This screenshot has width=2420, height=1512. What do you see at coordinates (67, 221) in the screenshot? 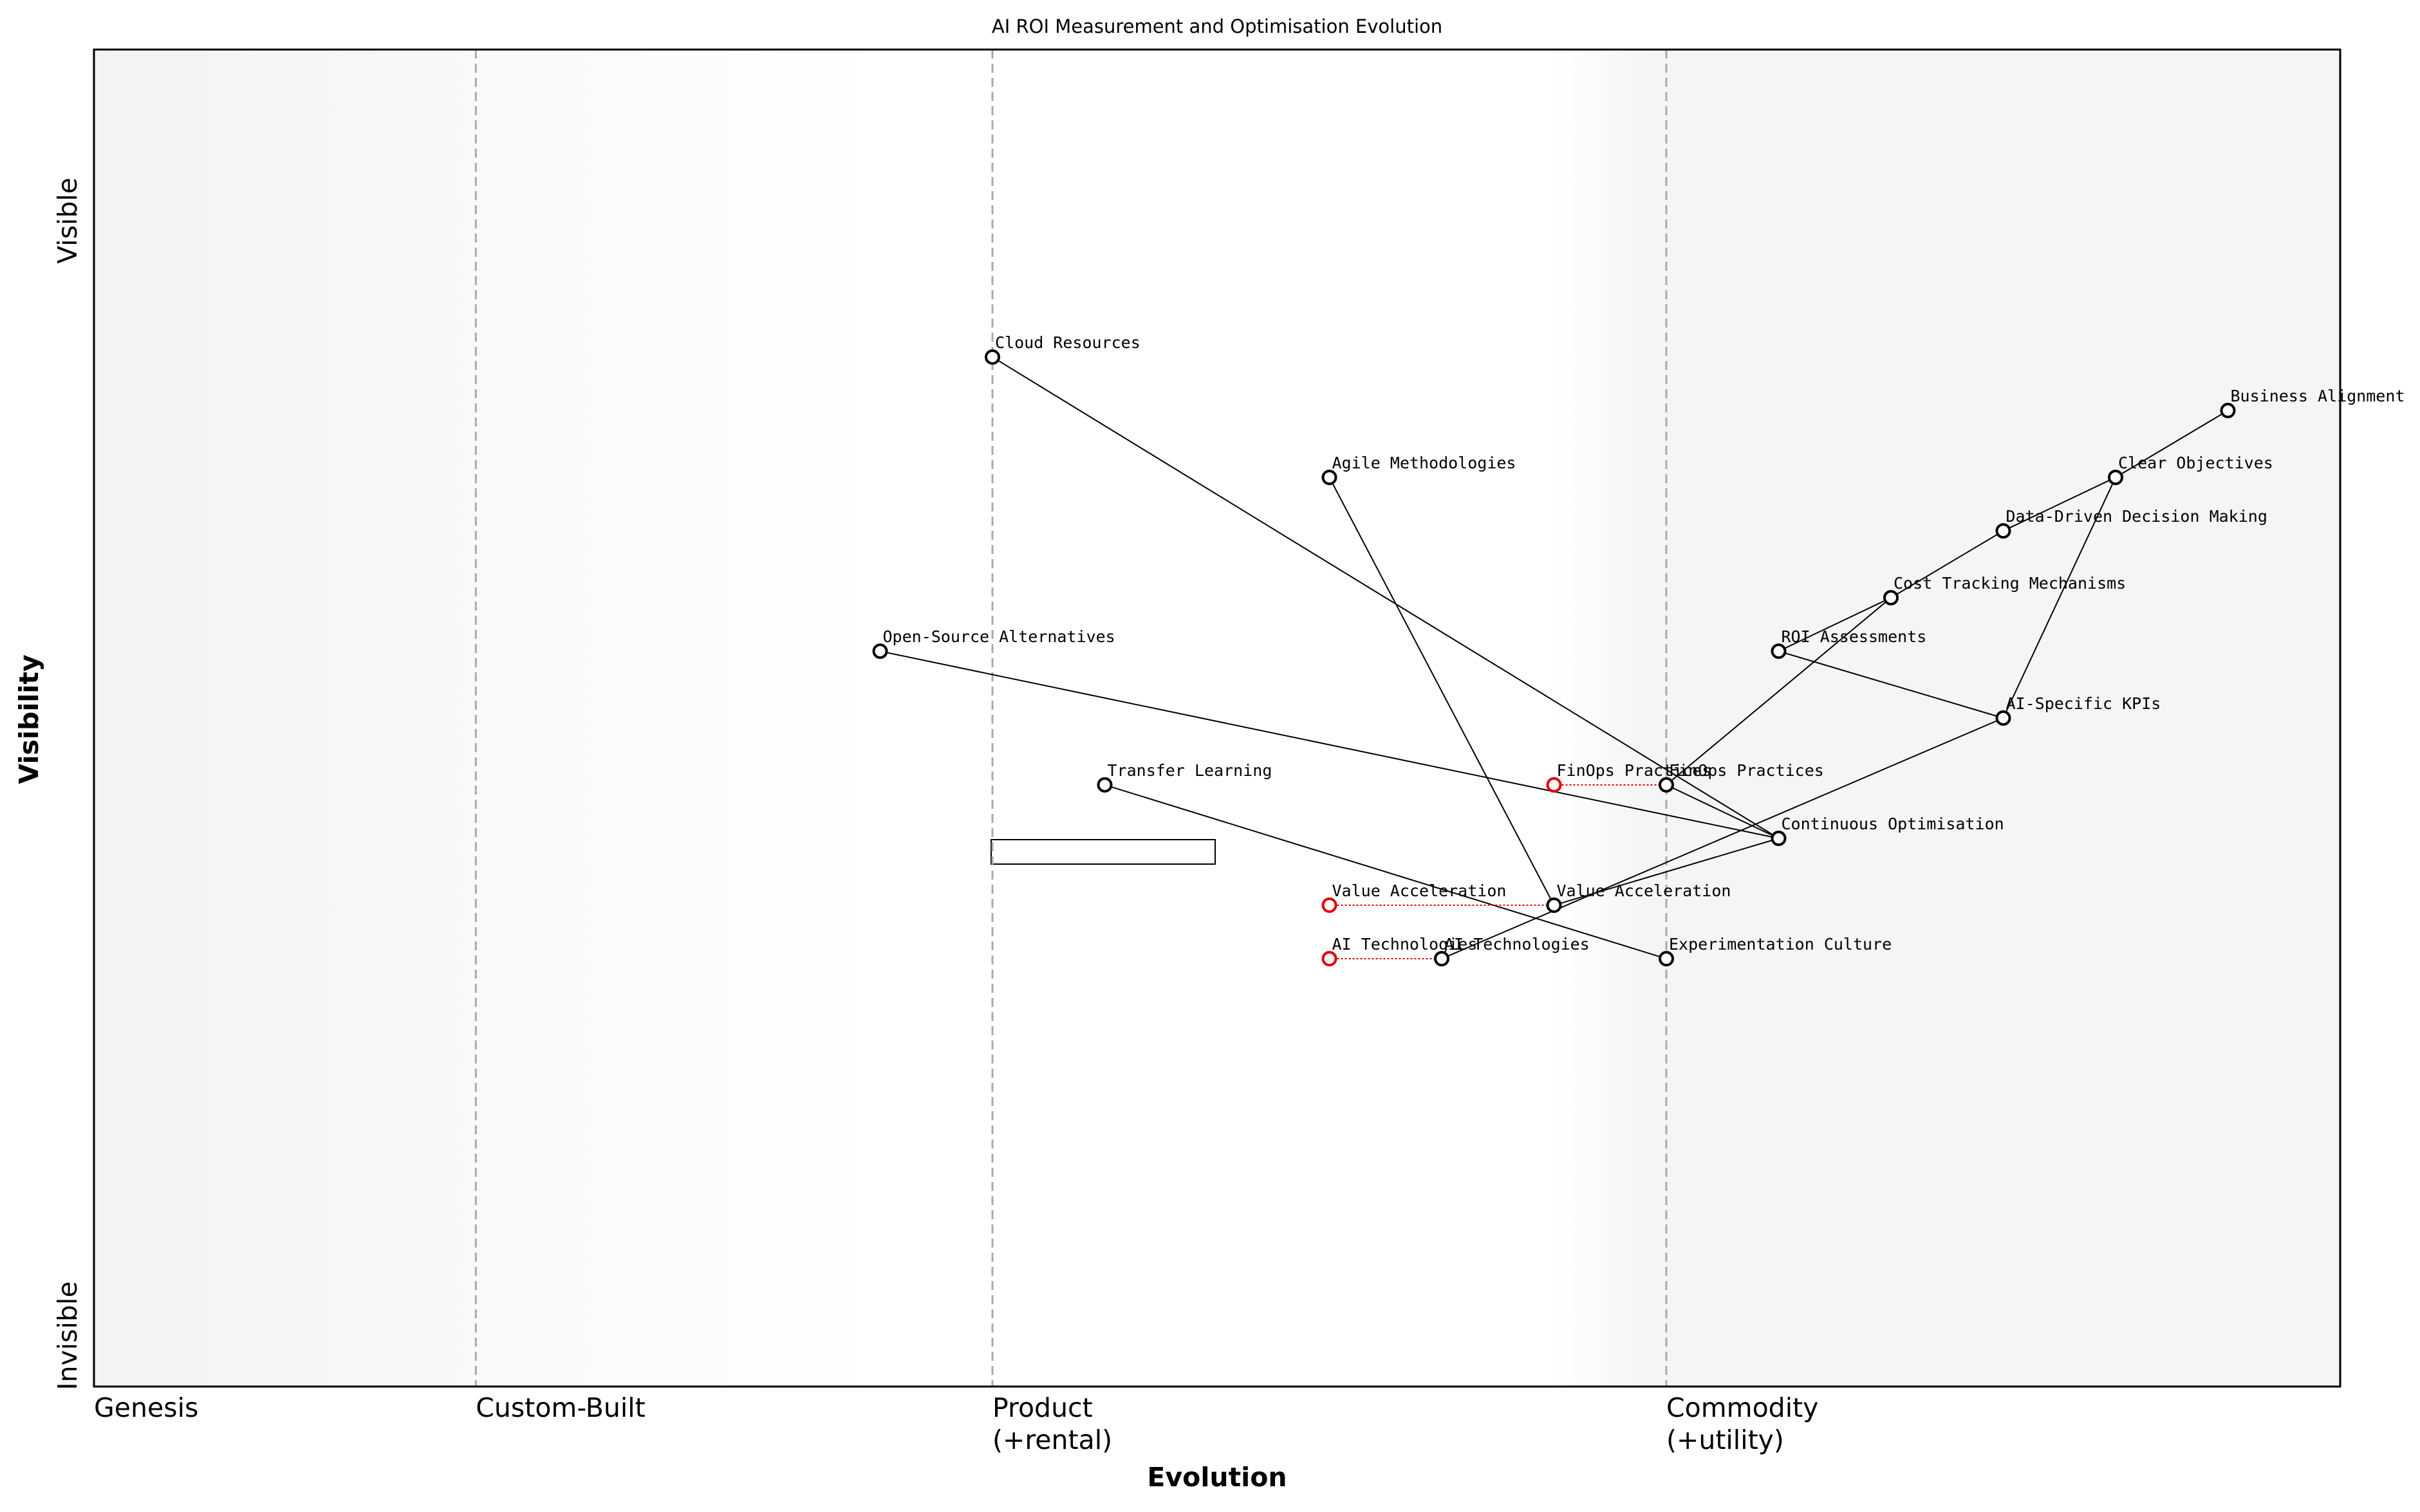
I see `visible-label: Visible` at bounding box center [67, 221].